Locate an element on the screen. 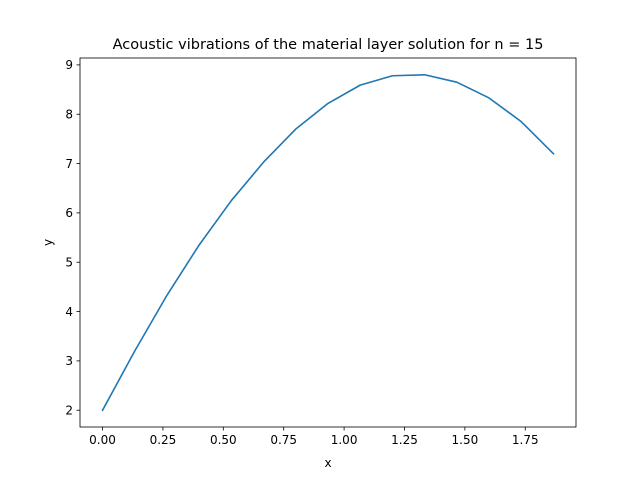 The image size is (640, 480). x-axis-label: x is located at coordinates (327, 463).